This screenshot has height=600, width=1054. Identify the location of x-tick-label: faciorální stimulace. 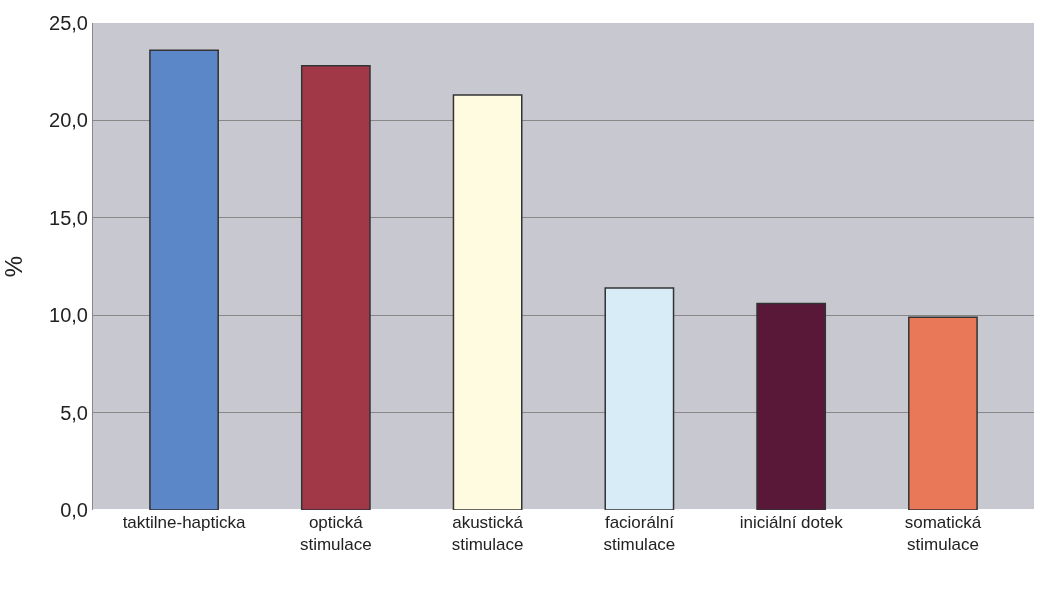
(639, 534).